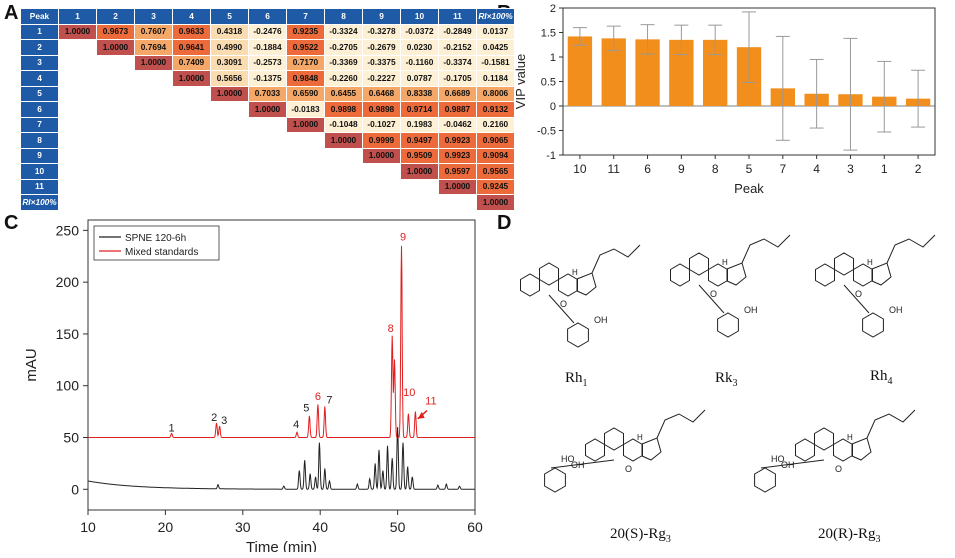  I want to click on heatmap-row: 9 1.0000 0.9509 0.9923 0.9094, so click(267, 155).